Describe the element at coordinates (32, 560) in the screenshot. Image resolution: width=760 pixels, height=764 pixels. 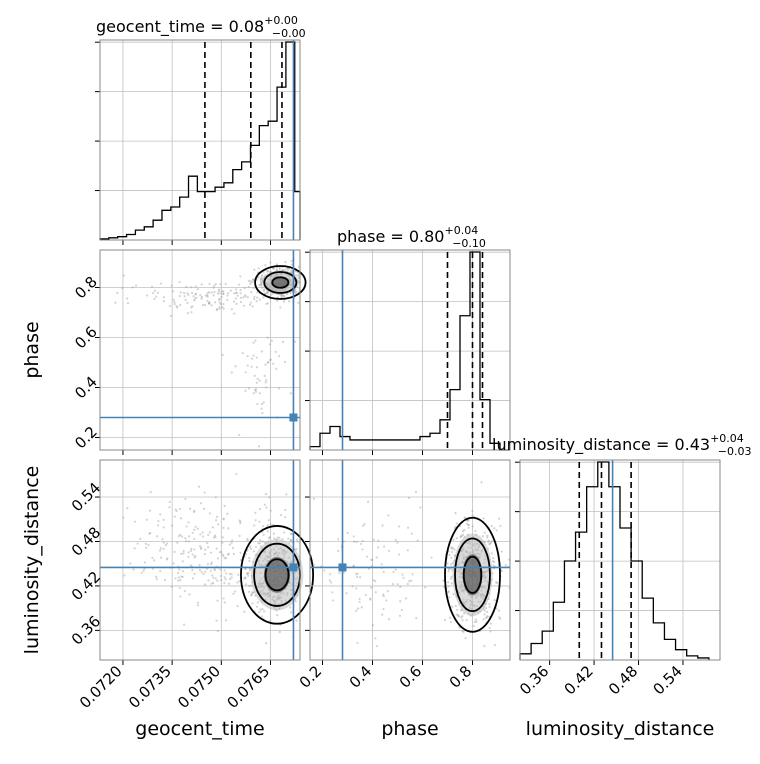
I see `ylabel-luminosity-distance: luminosity_distance` at that location.